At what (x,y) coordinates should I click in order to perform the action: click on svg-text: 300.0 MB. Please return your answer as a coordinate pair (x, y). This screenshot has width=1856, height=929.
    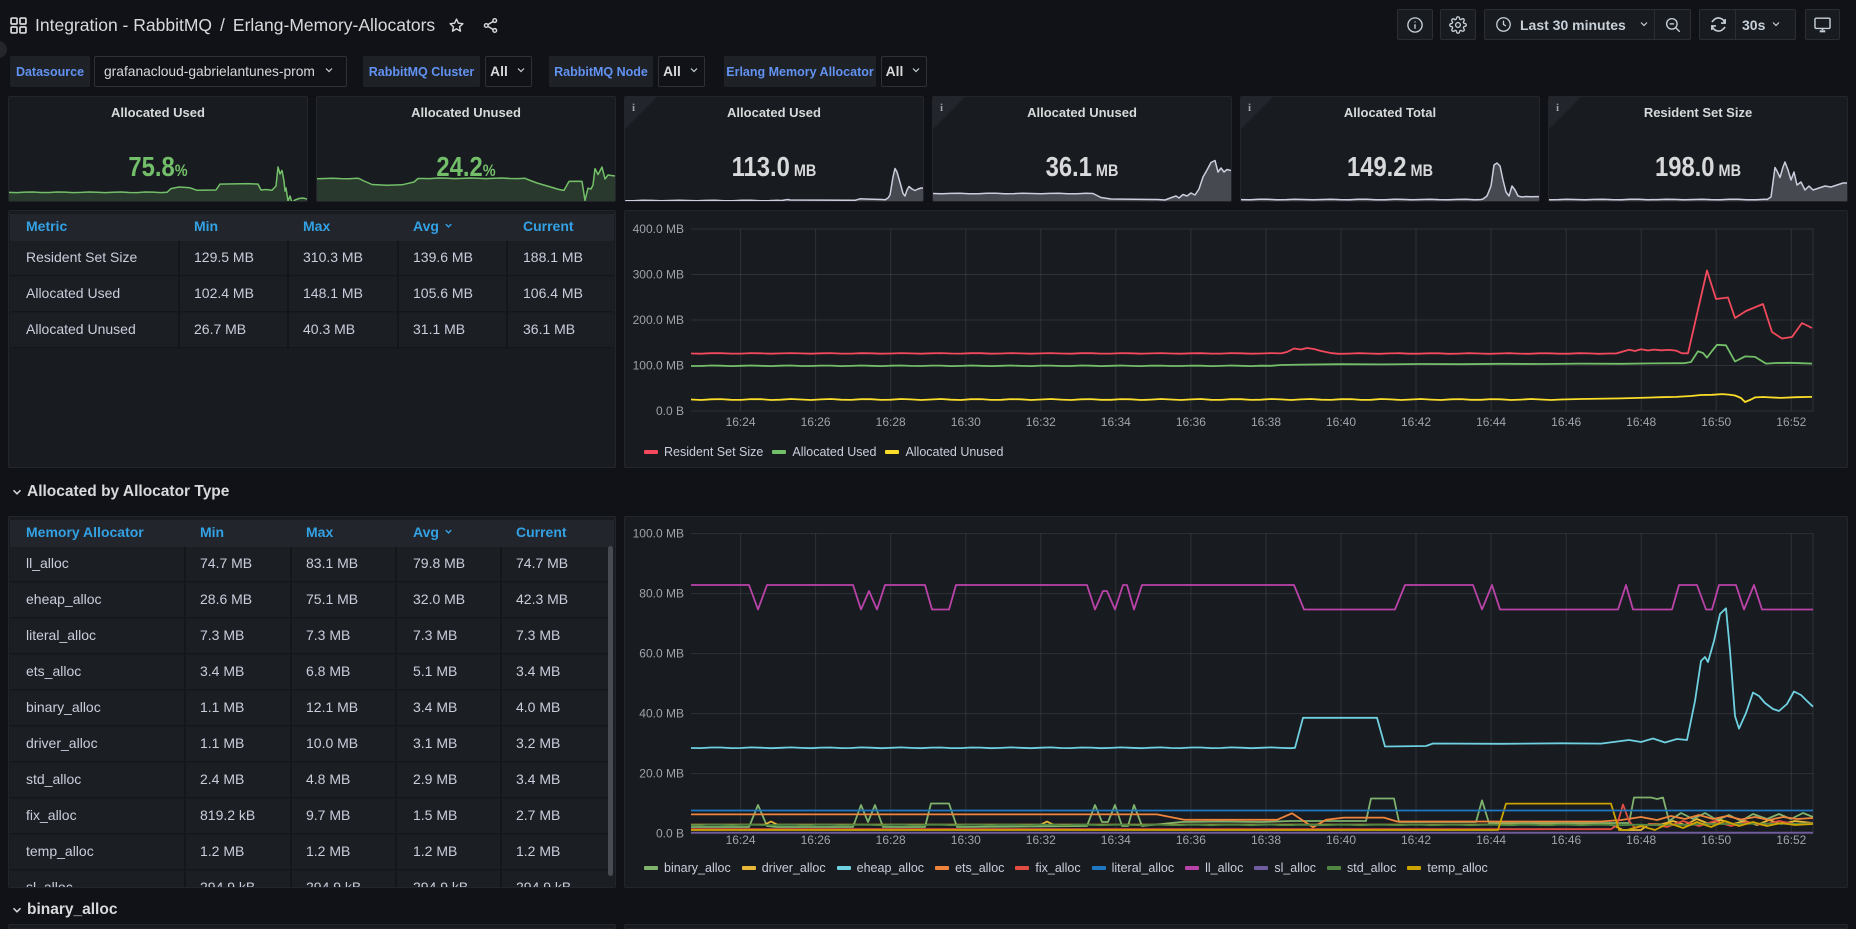
    Looking at the image, I should click on (658, 275).